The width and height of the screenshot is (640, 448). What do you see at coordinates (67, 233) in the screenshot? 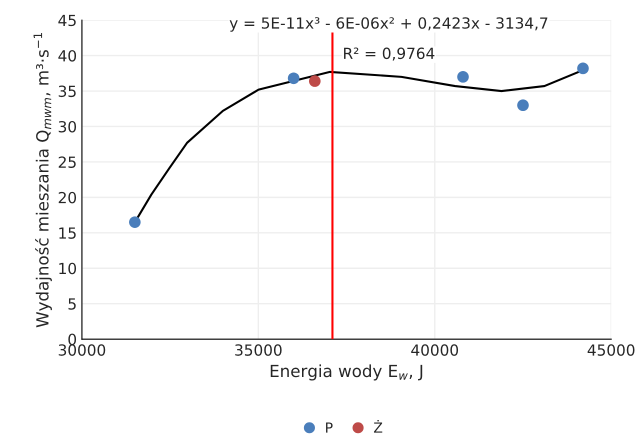
I see `y-tick-label: 15` at bounding box center [67, 233].